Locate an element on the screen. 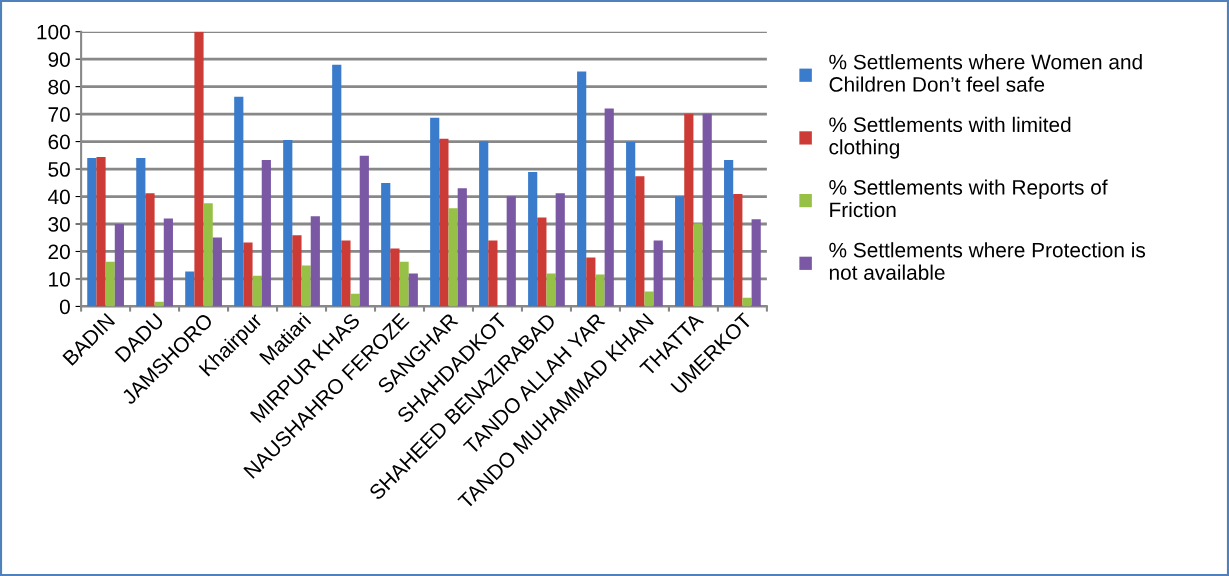 This screenshot has width=1229, height=576. y-tick-label: 100 is located at coordinates (53, 32).